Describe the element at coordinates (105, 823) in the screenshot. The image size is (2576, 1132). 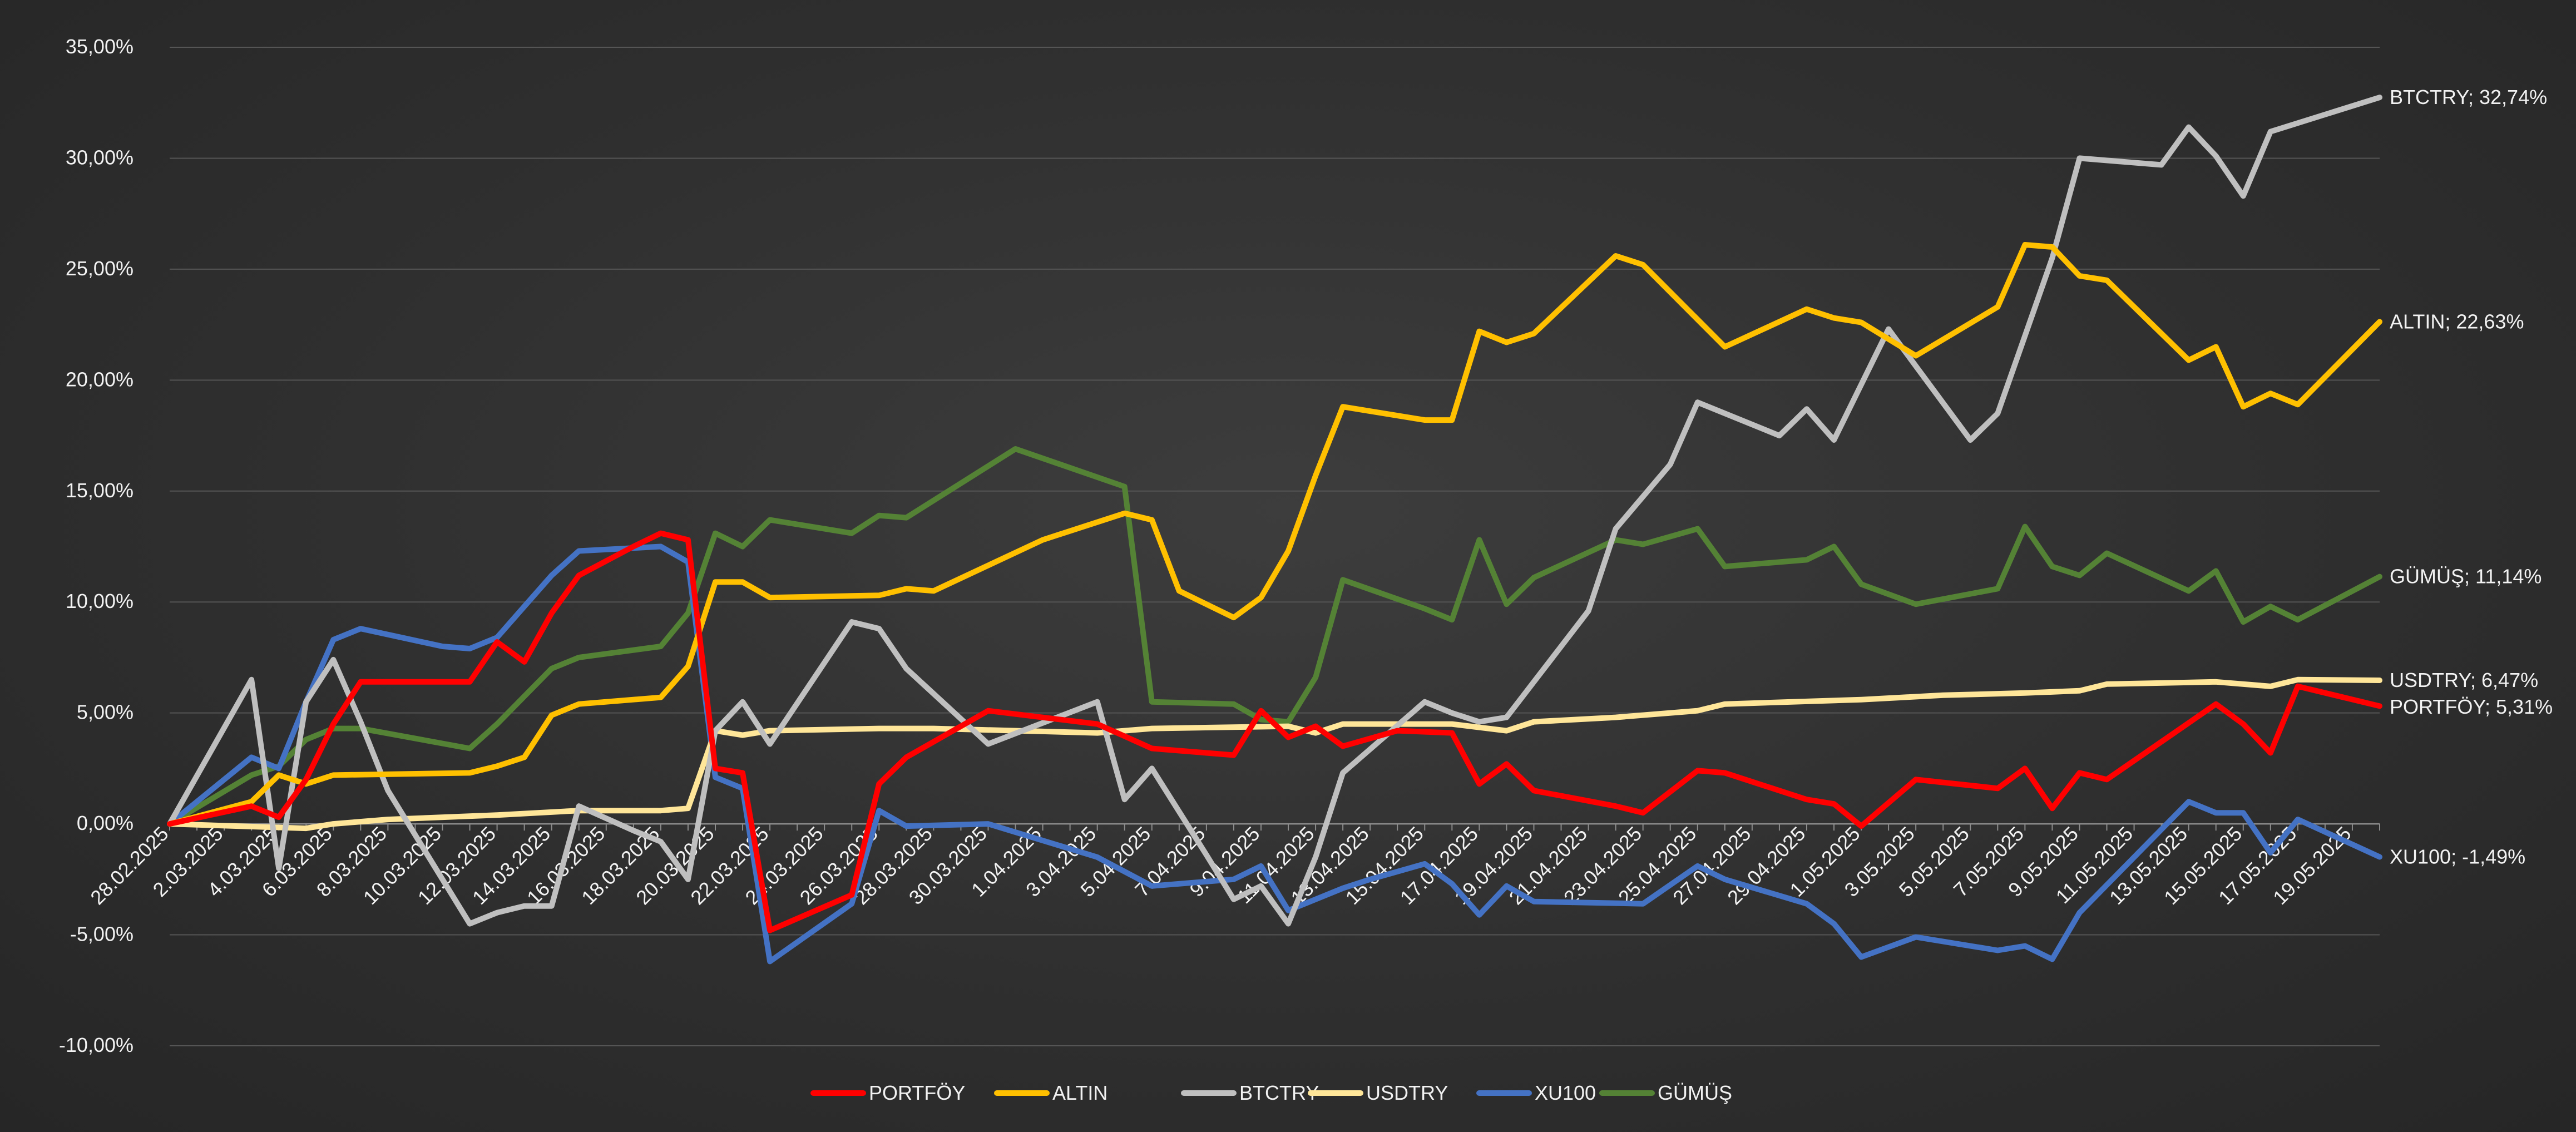
I see `y-tick-label: 0,00%` at that location.